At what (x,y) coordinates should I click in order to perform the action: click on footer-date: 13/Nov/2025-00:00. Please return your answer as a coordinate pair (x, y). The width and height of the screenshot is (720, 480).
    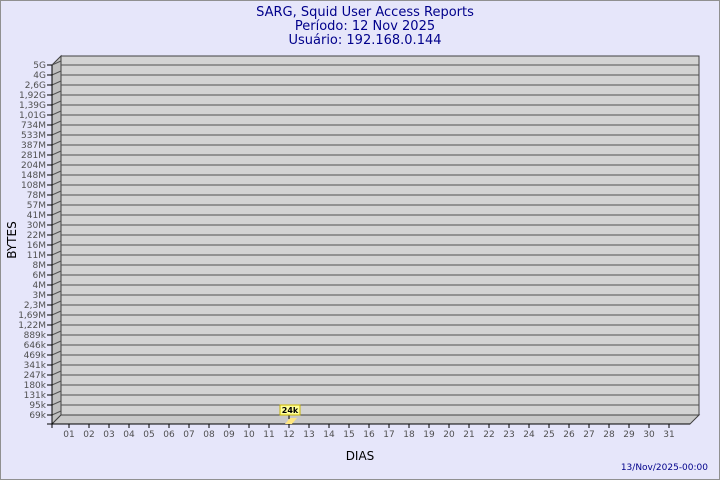
    Looking at the image, I should click on (664, 468).